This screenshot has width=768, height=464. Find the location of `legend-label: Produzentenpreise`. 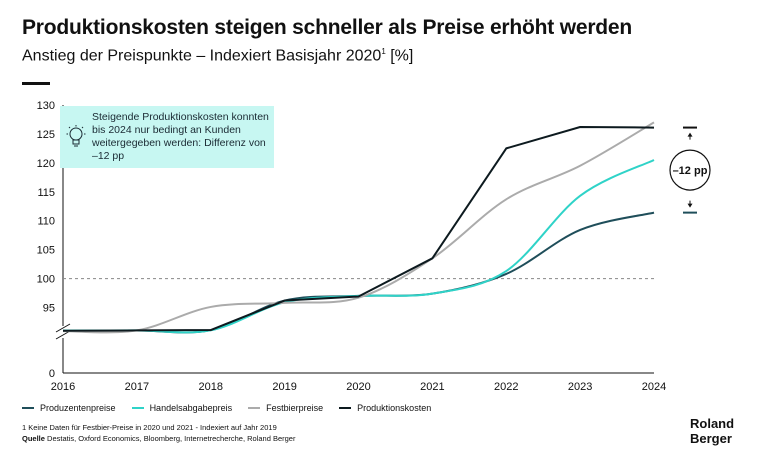

legend-label: Produzentenpreise is located at coordinates (78, 408).